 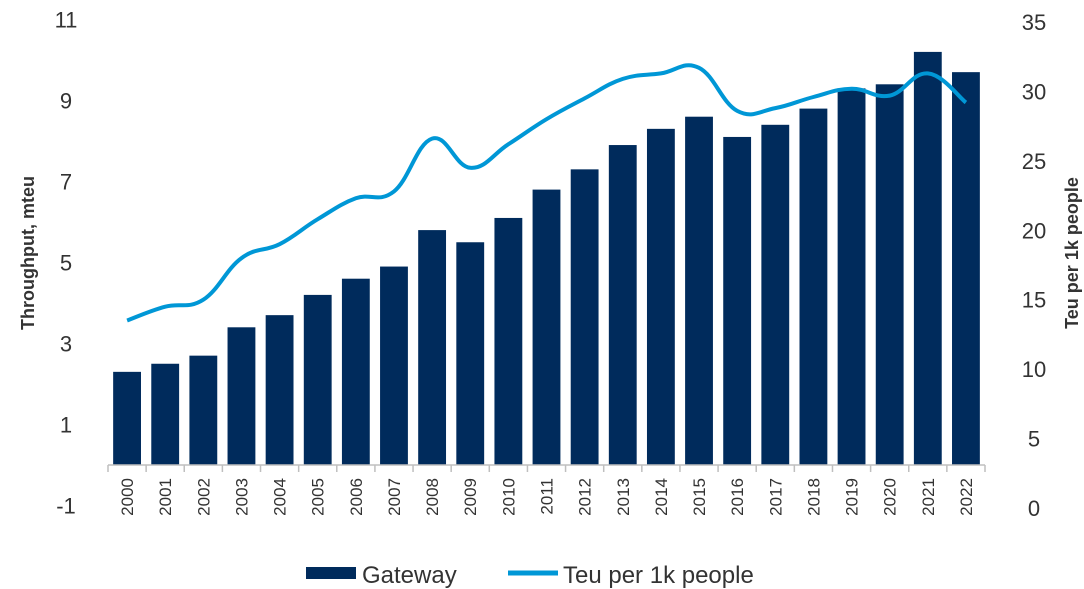 What do you see at coordinates (584, 317) in the screenshot?
I see `bar-2012` at bounding box center [584, 317].